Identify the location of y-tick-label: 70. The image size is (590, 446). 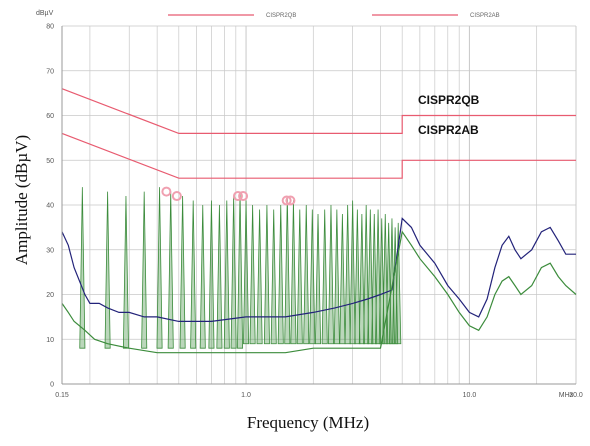
(50, 71).